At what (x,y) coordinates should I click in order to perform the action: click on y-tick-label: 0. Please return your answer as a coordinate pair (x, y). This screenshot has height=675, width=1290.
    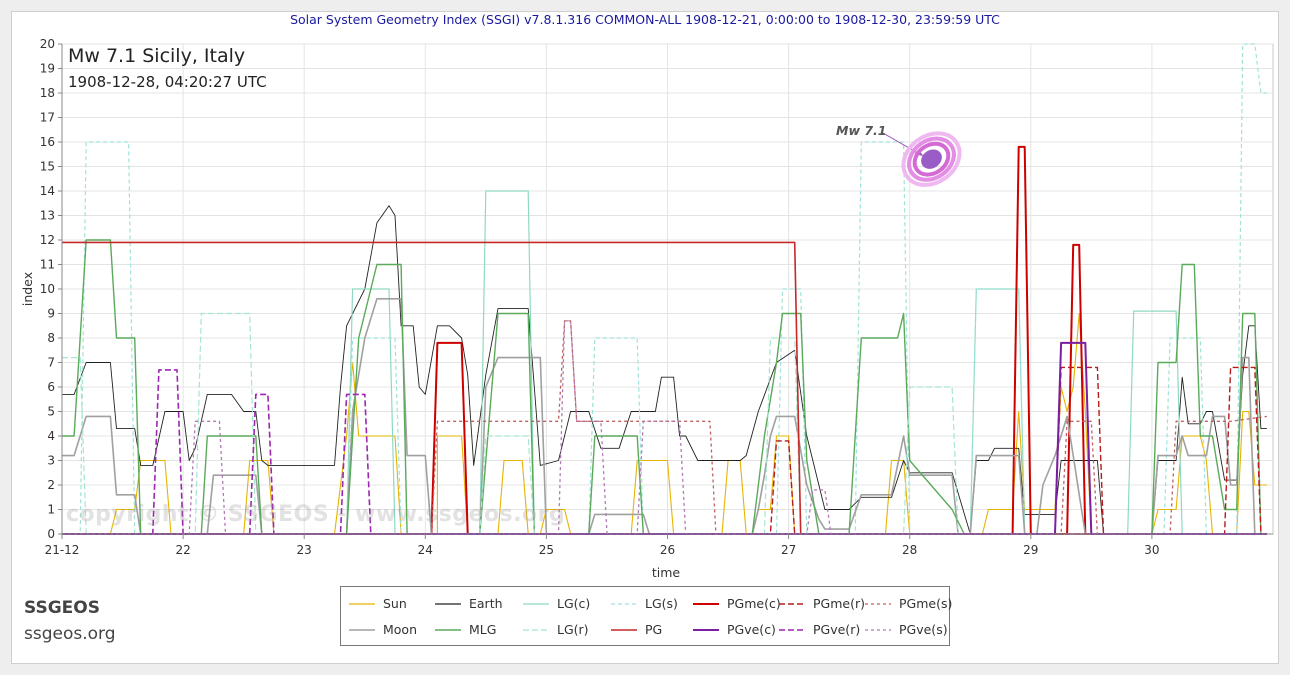
    Looking at the image, I should click on (51, 534).